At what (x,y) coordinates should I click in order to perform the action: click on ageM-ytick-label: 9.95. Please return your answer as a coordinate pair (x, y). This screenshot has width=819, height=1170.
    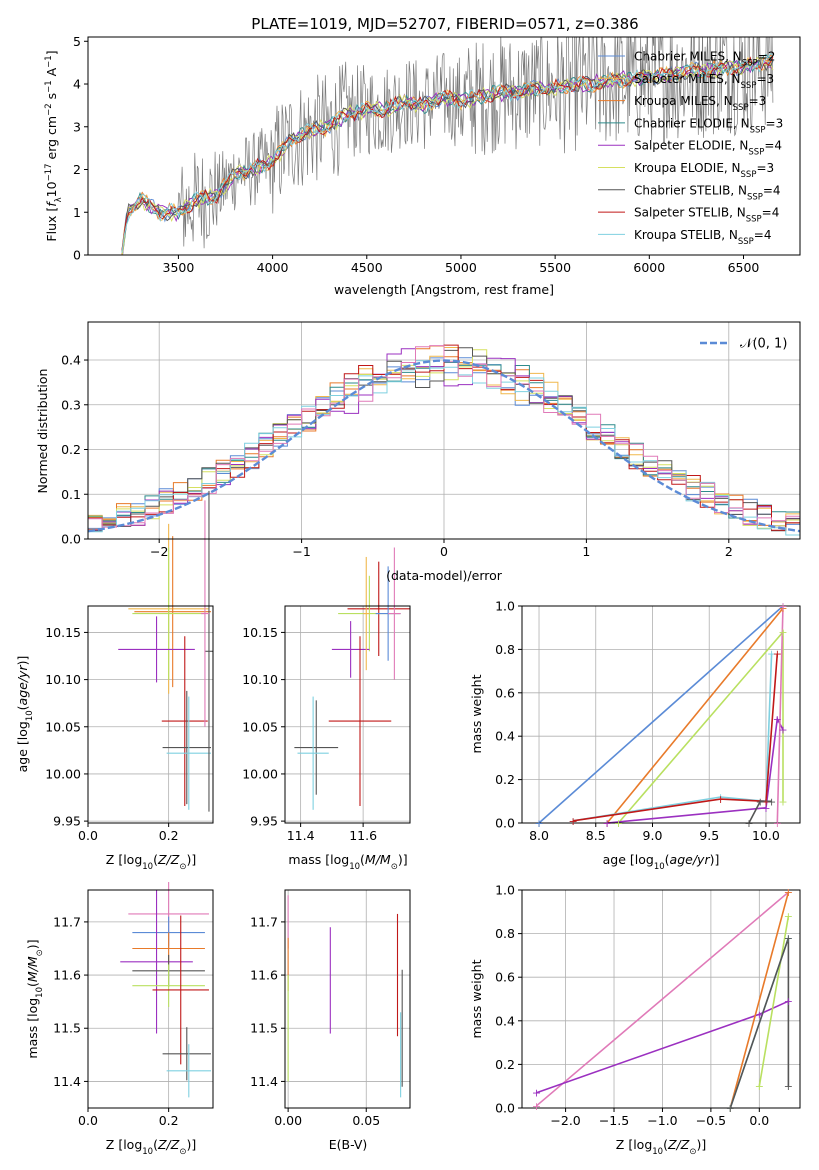
    Looking at the image, I should click on (264, 821).